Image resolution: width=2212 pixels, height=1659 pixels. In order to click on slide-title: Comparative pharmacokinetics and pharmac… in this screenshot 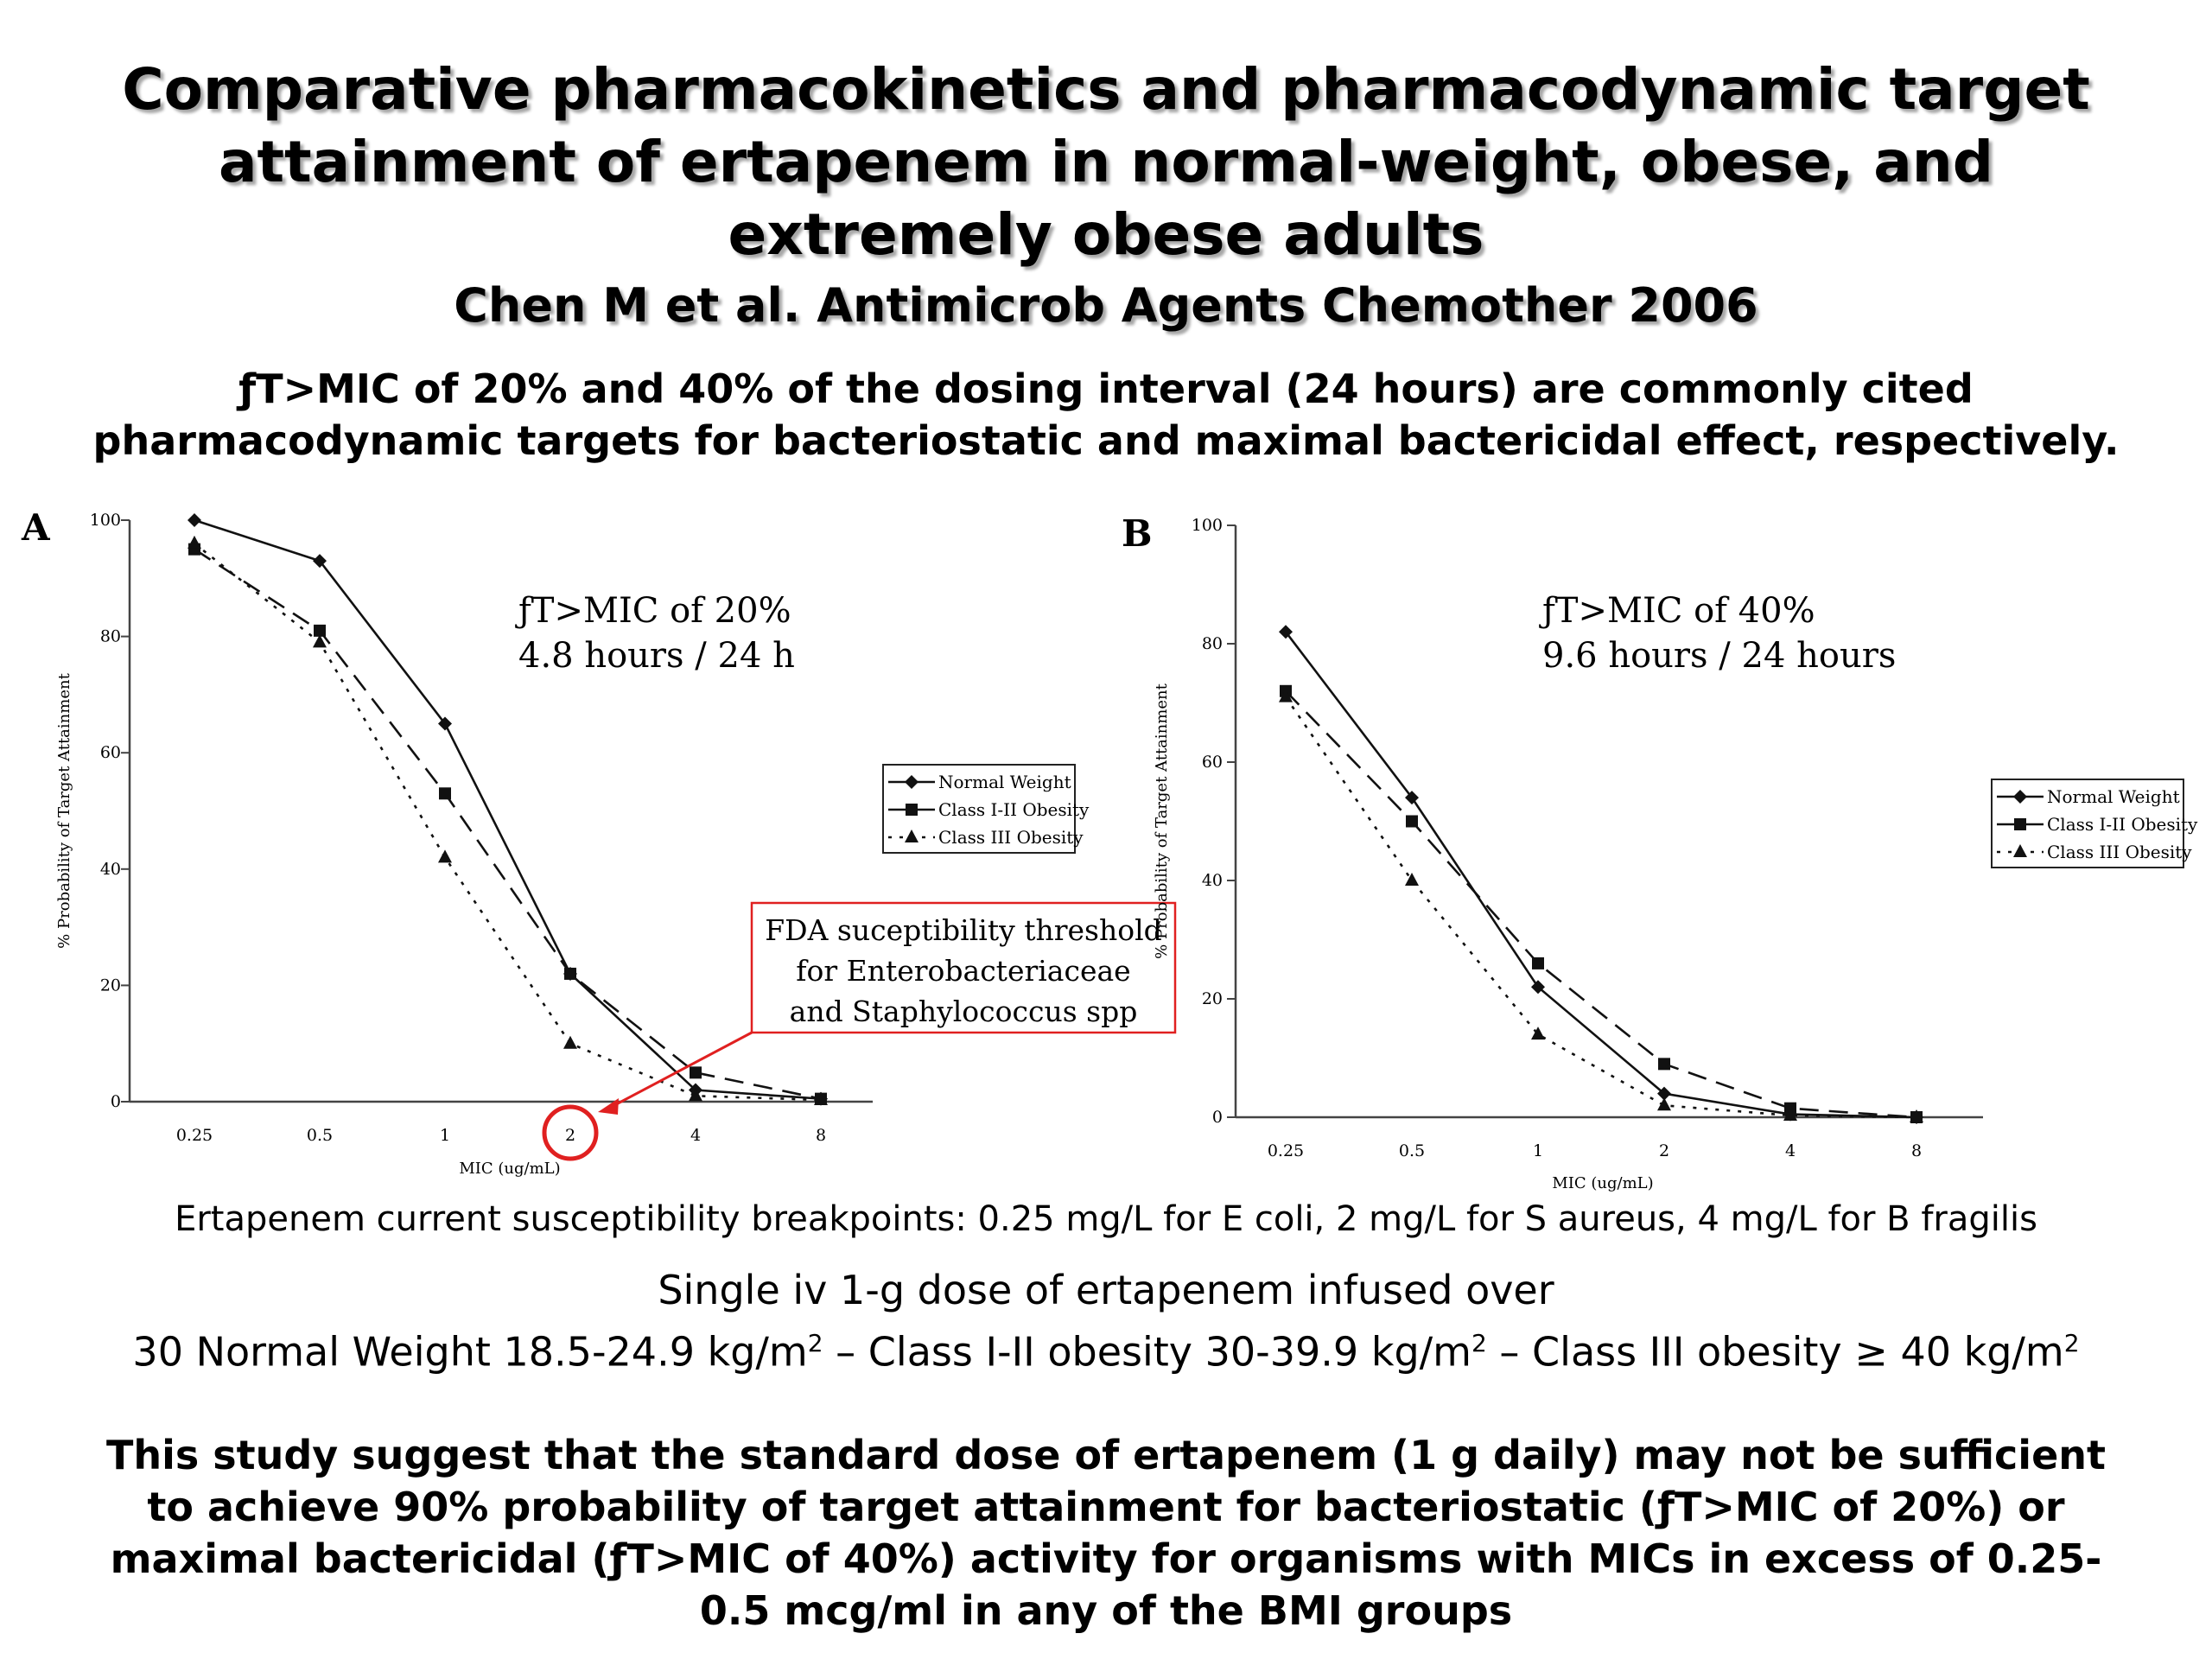, I will do `click(1106, 162)`.